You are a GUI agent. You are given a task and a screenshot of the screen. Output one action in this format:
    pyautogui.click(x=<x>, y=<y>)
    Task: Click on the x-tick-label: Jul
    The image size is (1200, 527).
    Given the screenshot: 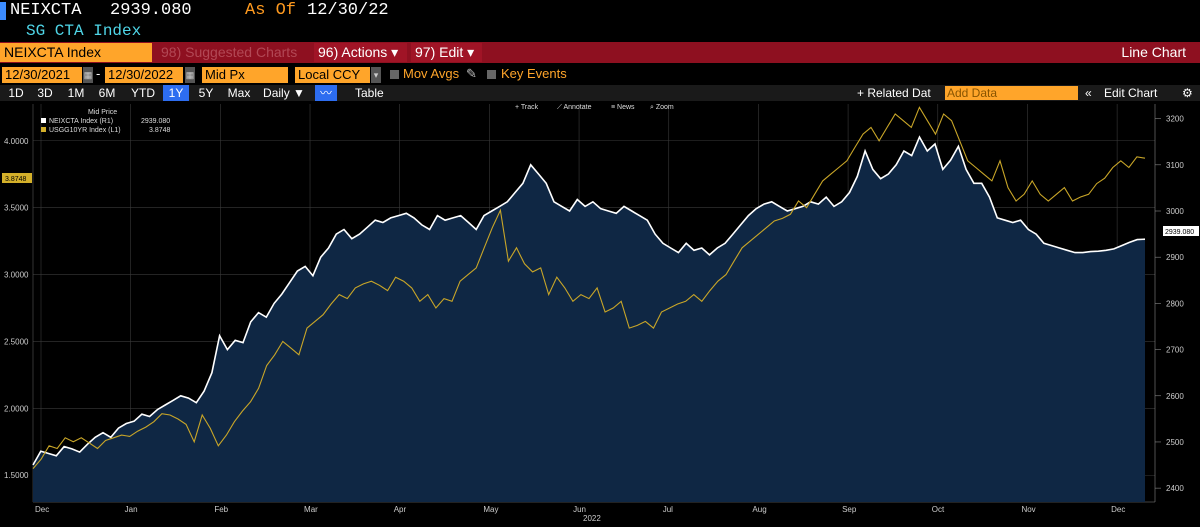 What is the action you would take?
    pyautogui.click(x=668, y=509)
    